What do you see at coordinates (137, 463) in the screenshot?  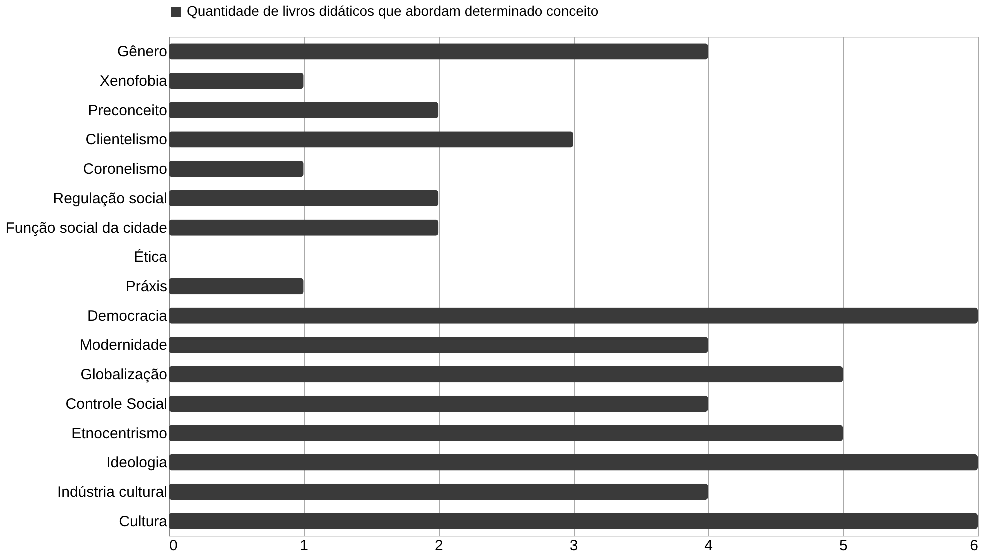 I see `y-tick-label: Ideologia` at bounding box center [137, 463].